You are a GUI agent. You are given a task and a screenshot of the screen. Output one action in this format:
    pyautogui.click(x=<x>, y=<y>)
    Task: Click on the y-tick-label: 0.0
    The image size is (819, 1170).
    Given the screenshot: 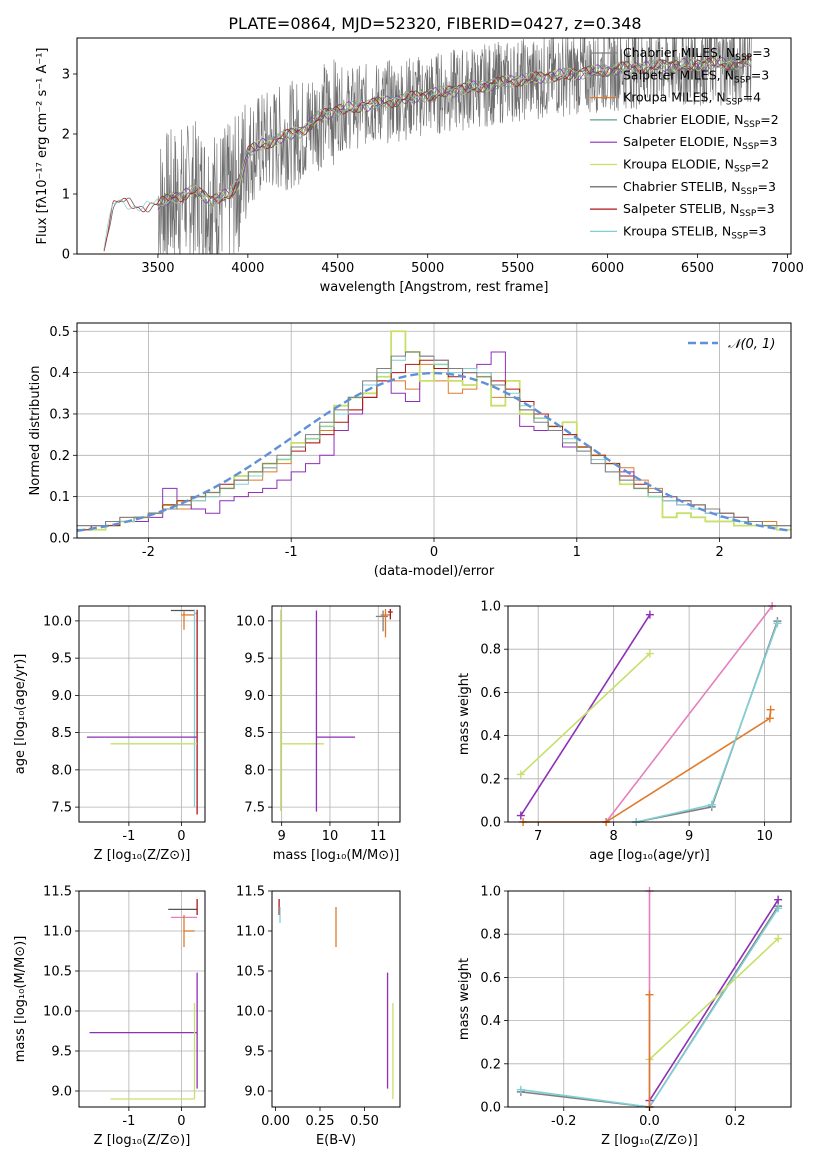 What is the action you would take?
    pyautogui.click(x=59, y=539)
    